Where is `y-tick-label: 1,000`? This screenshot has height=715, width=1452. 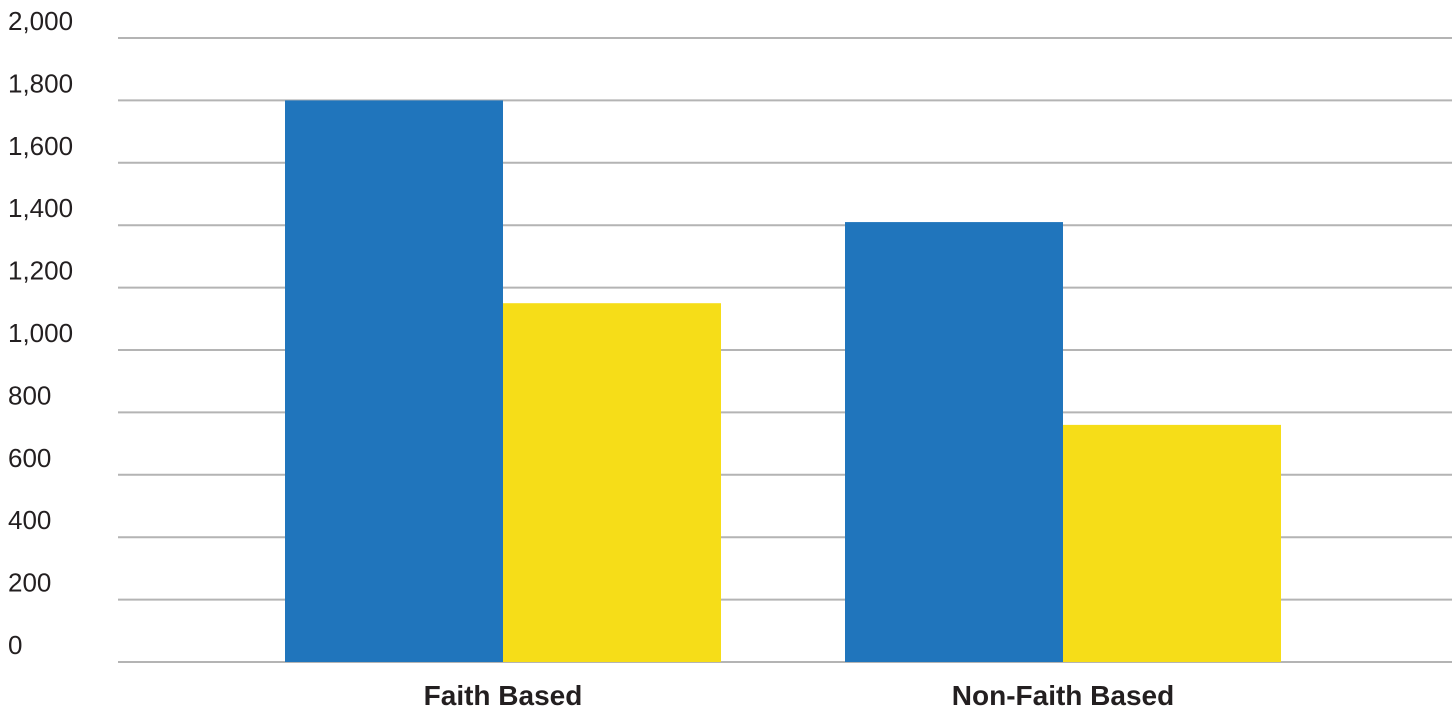 y-tick-label: 1,000 is located at coordinates (40, 333).